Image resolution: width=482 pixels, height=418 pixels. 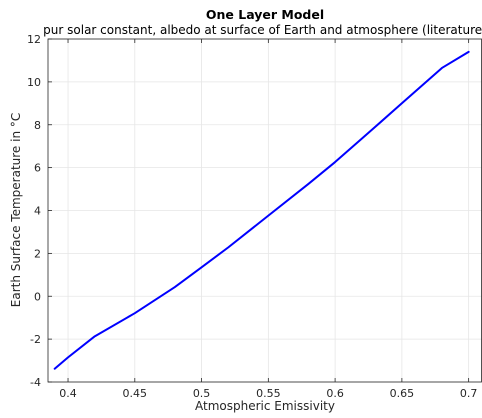 What do you see at coordinates (35, 339) in the screenshot?
I see `y-tick-label: -2` at bounding box center [35, 339].